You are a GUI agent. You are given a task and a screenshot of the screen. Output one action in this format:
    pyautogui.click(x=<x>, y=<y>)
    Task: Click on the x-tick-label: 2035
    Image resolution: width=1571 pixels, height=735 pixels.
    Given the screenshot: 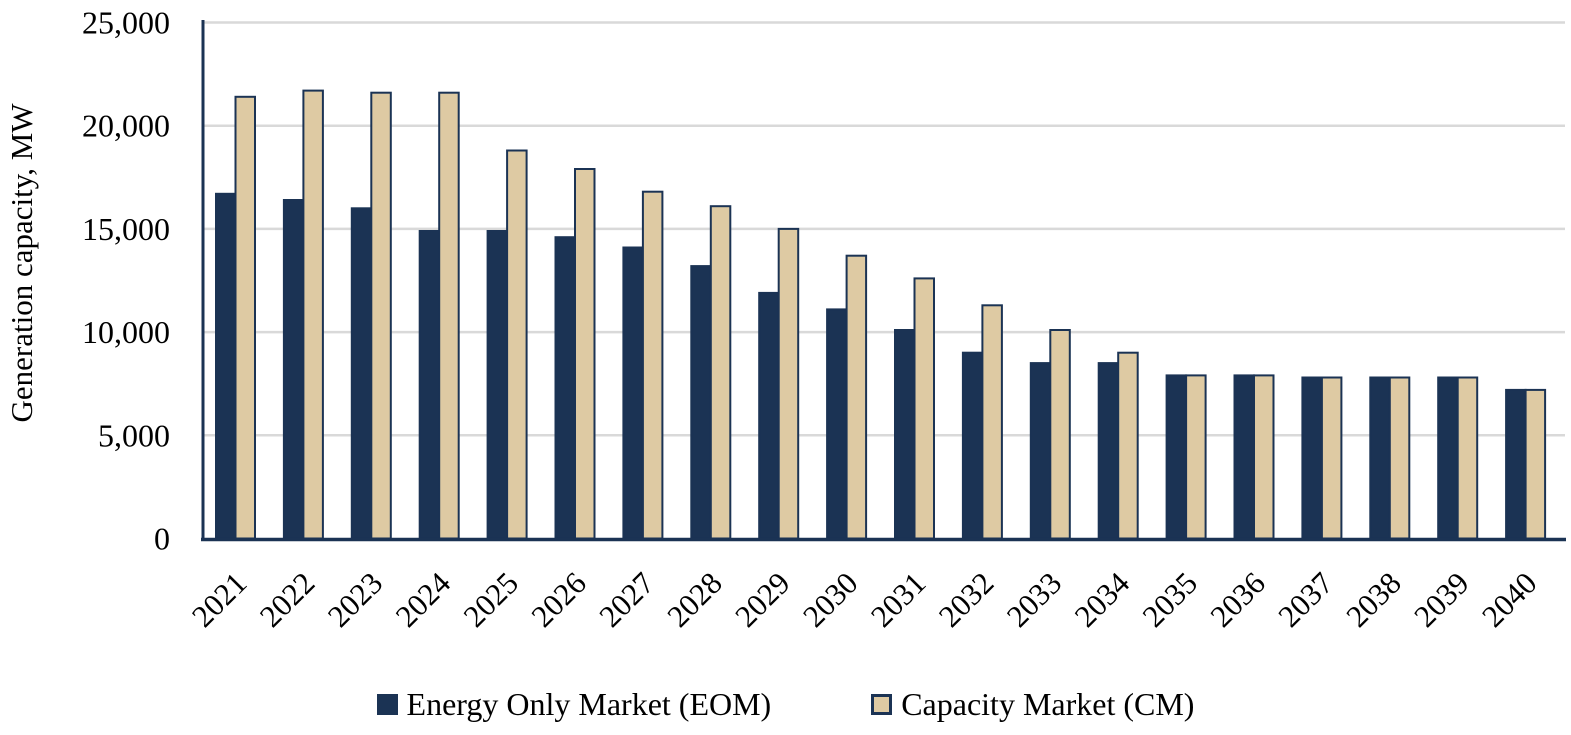 What is the action you would take?
    pyautogui.click(x=1169, y=599)
    